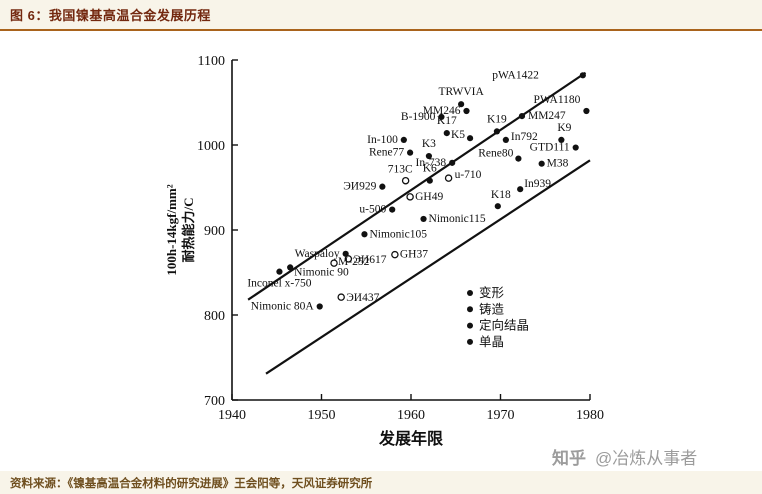 The width and height of the screenshot is (762, 494). I want to click on point-label: K17, so click(447, 121).